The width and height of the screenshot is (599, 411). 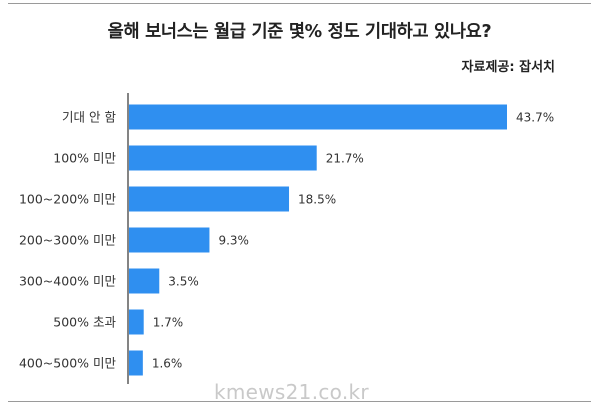 What do you see at coordinates (233, 241) in the screenshot?
I see `value-label: 9.3%` at bounding box center [233, 241].